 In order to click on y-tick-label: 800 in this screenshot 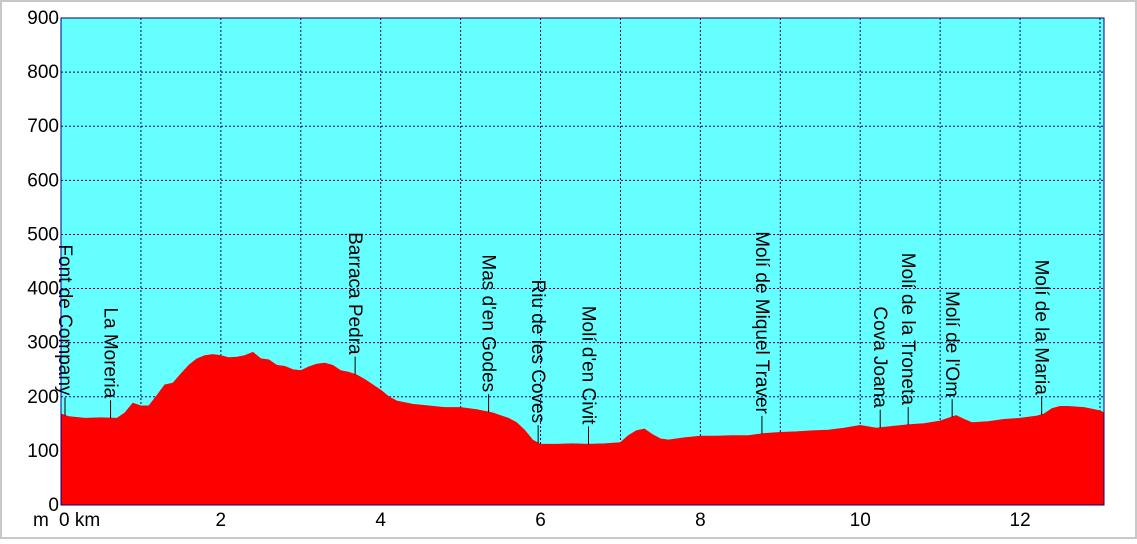, I will do `click(43, 72)`.